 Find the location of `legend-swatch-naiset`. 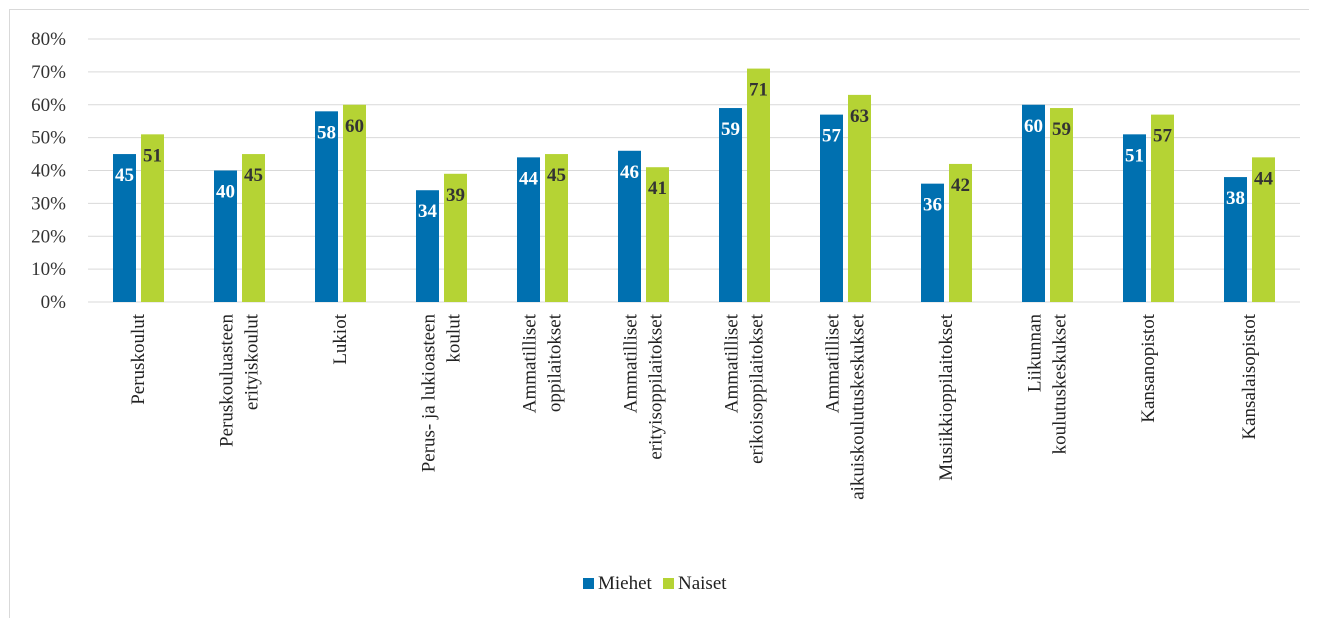

legend-swatch-naiset is located at coordinates (668, 583).